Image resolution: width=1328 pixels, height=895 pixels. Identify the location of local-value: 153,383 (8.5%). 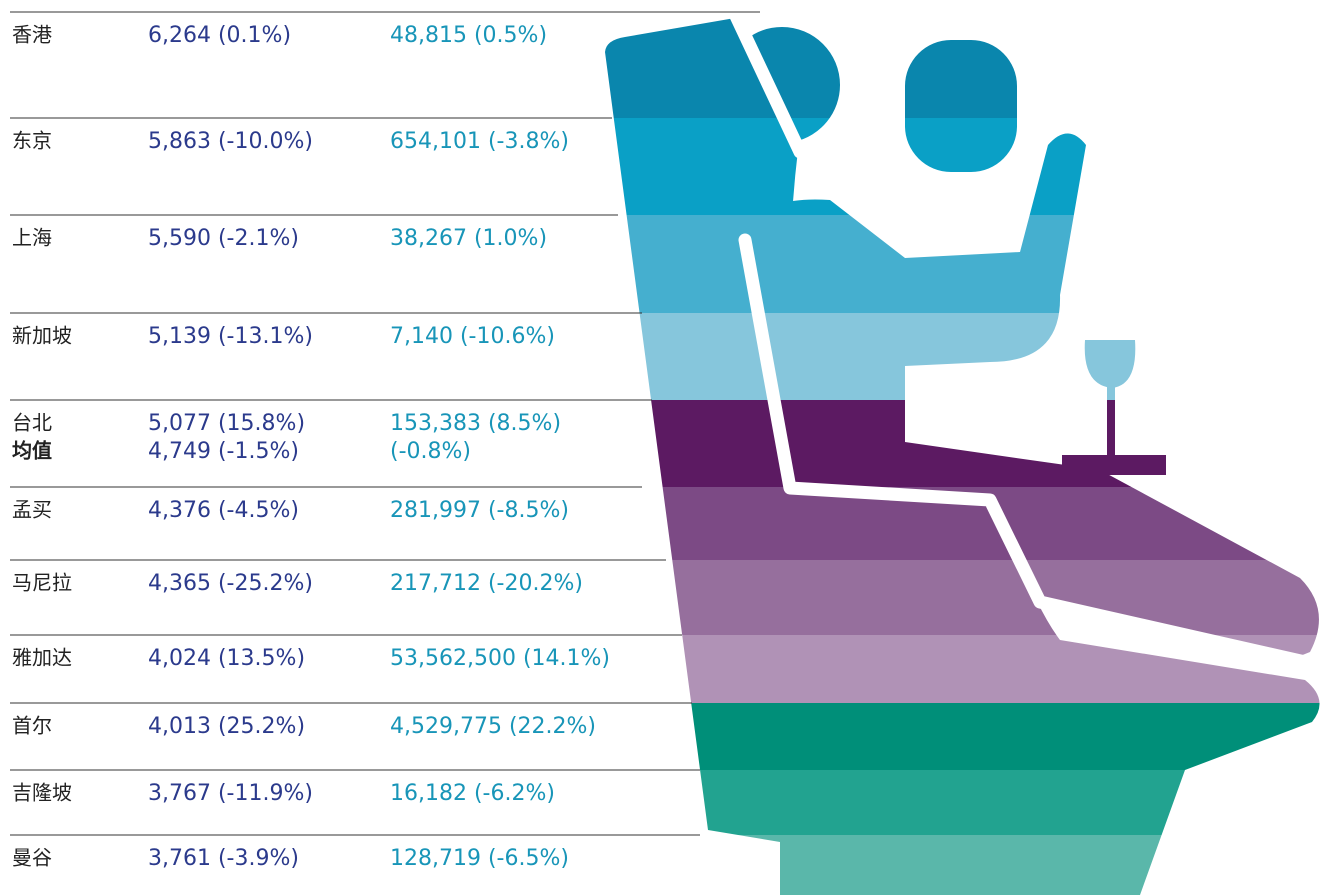
(475, 423).